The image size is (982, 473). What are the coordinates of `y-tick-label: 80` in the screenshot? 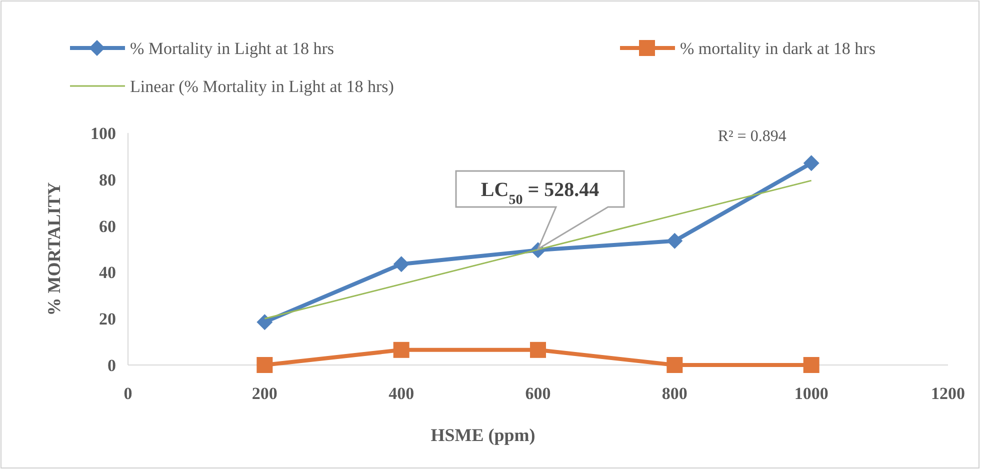 It's located at (107, 180).